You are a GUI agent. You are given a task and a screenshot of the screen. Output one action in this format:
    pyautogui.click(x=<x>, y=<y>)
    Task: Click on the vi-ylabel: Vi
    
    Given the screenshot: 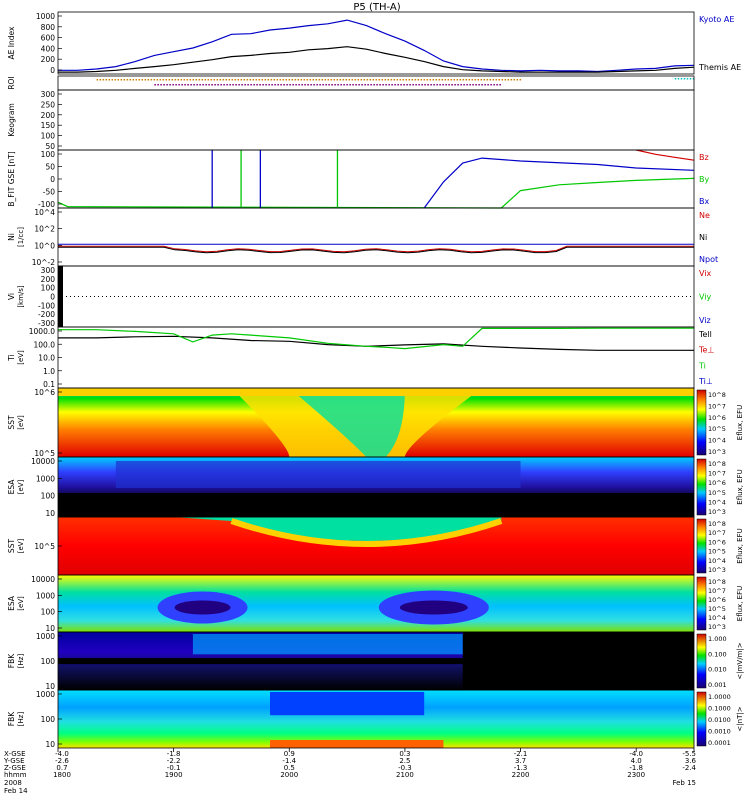 What is the action you would take?
    pyautogui.click(x=11, y=296)
    